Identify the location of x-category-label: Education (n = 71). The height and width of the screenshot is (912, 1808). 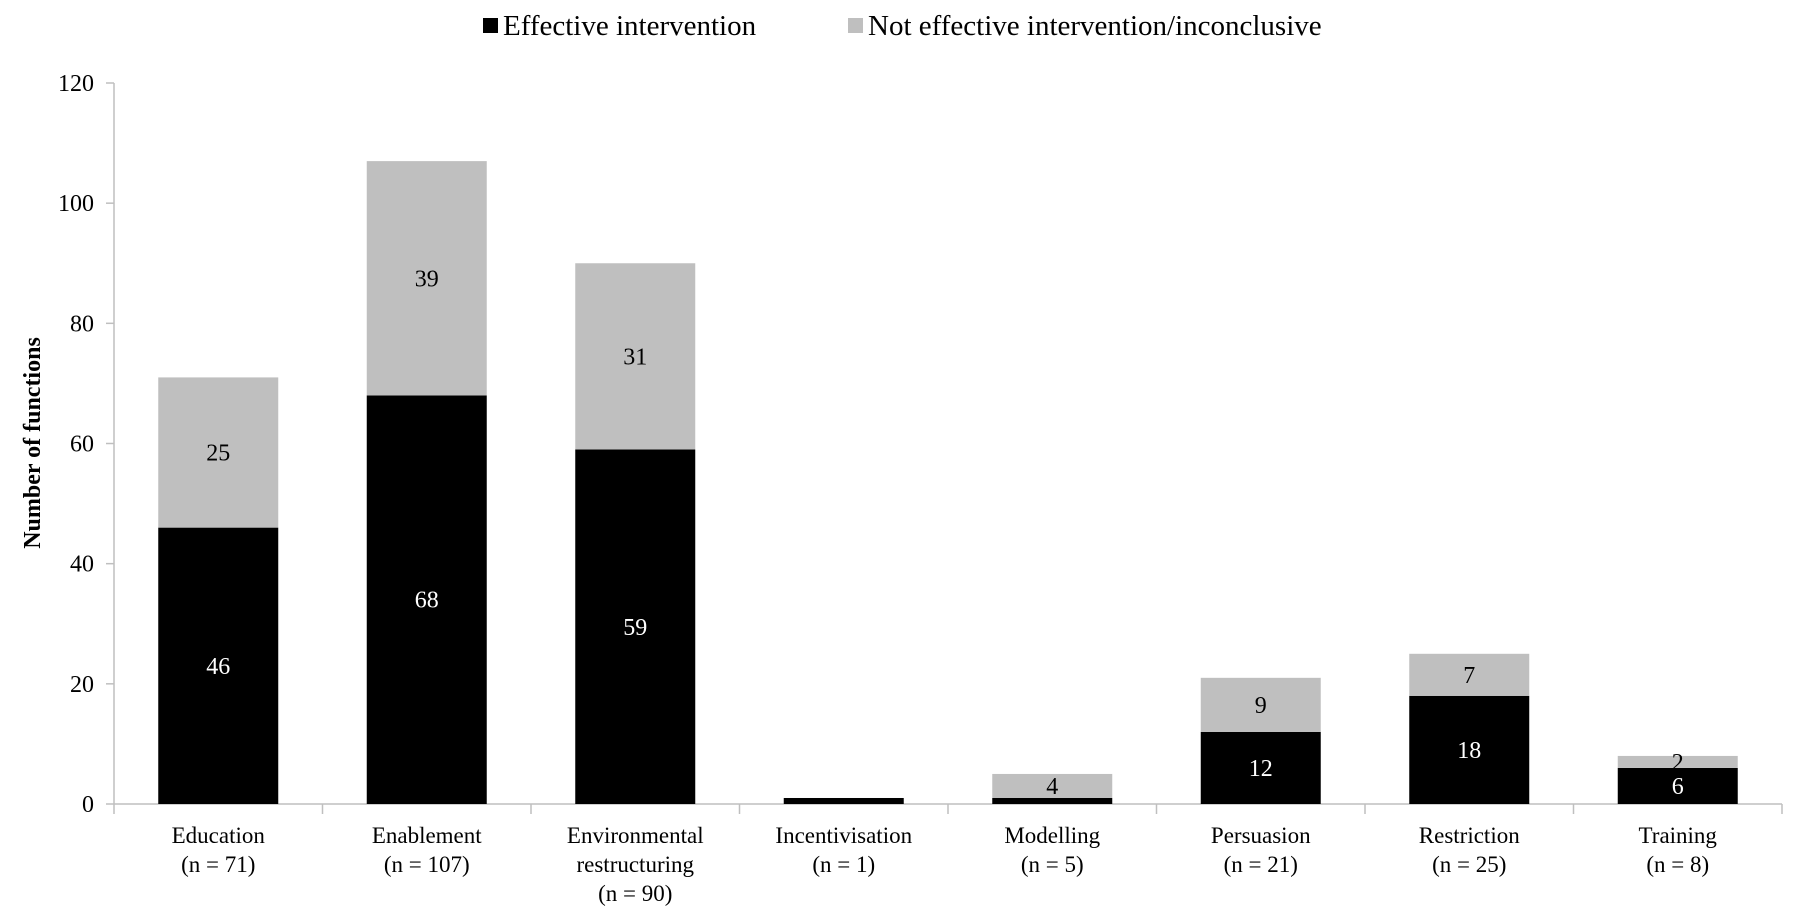
(219, 850).